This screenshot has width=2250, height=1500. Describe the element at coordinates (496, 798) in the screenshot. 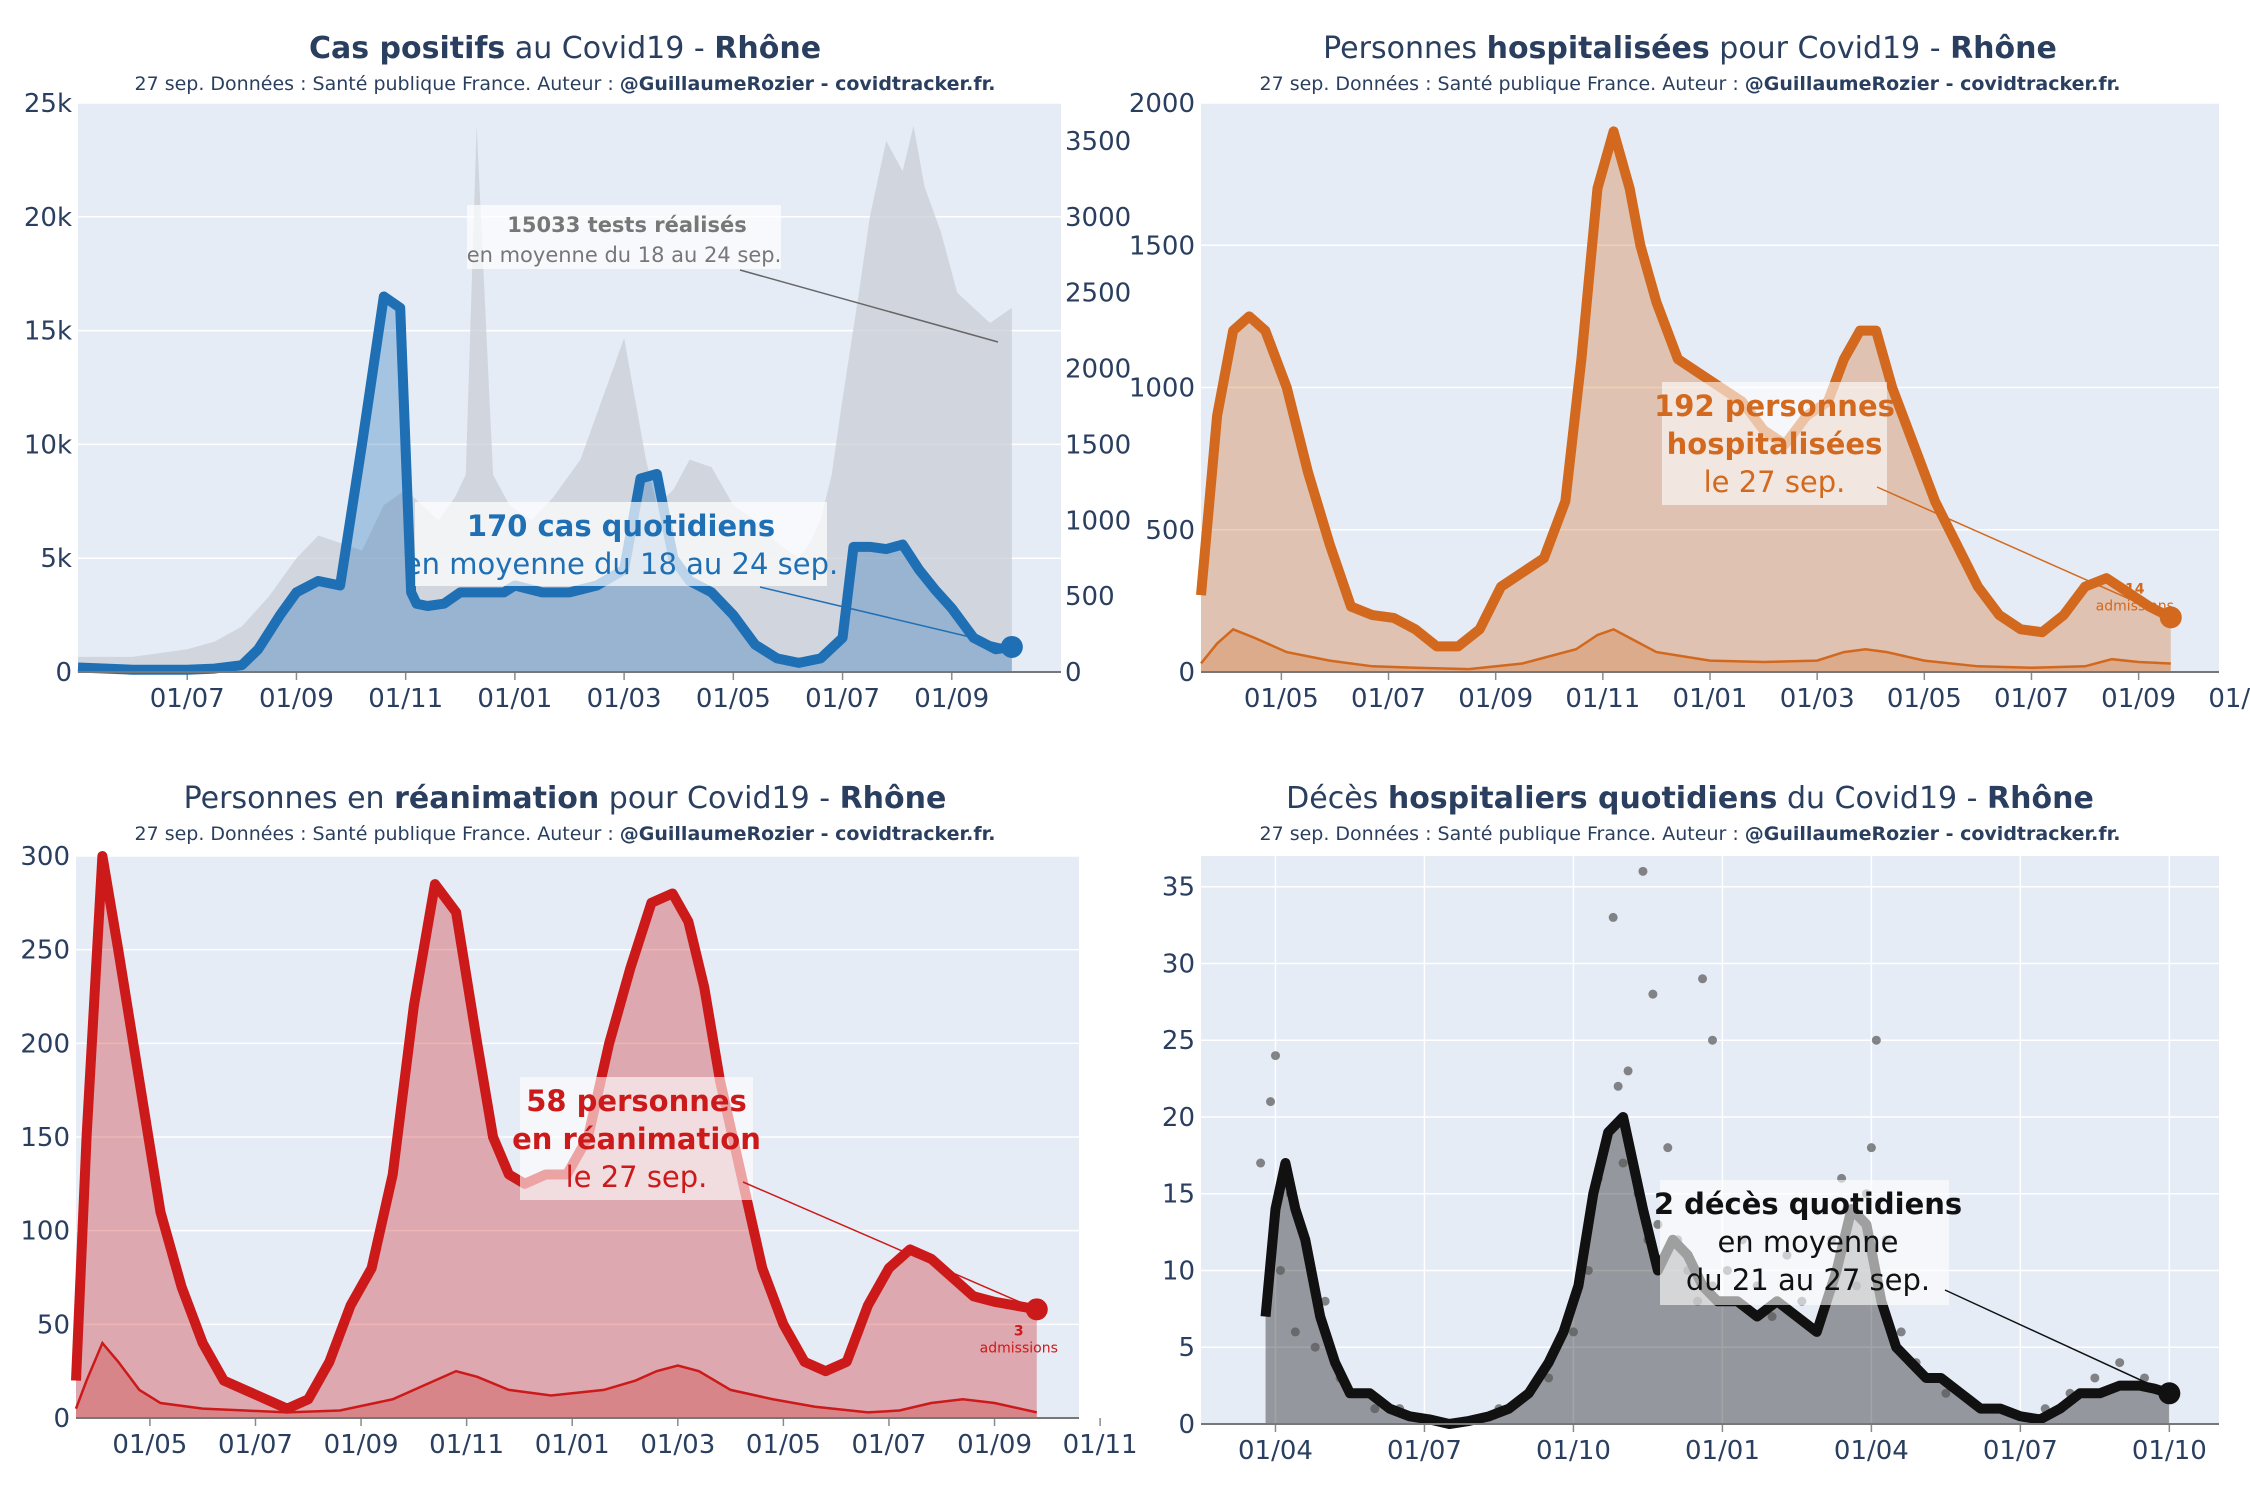

I see `title-part: réanimation` at that location.